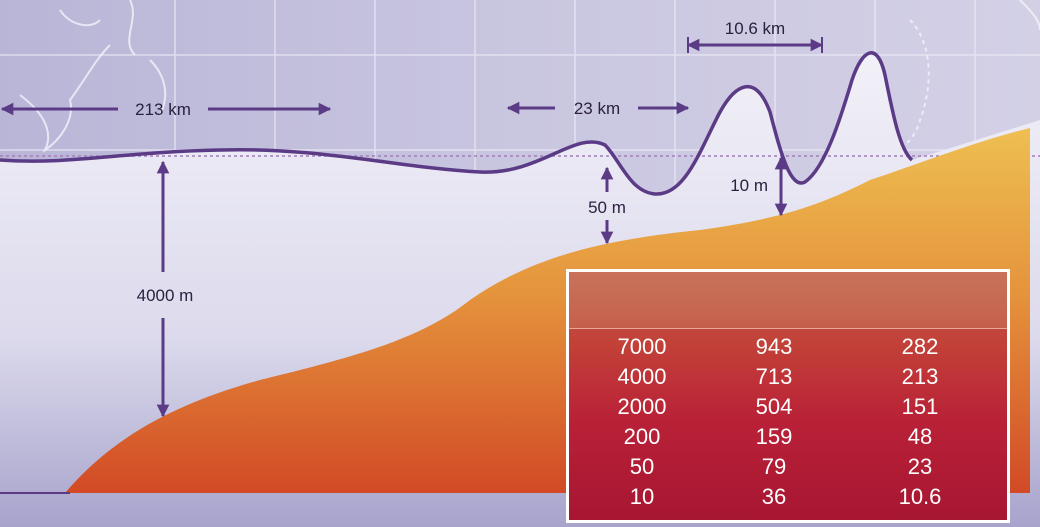 The height and width of the screenshot is (527, 1040). I want to click on table-cell: 713, so click(774, 376).